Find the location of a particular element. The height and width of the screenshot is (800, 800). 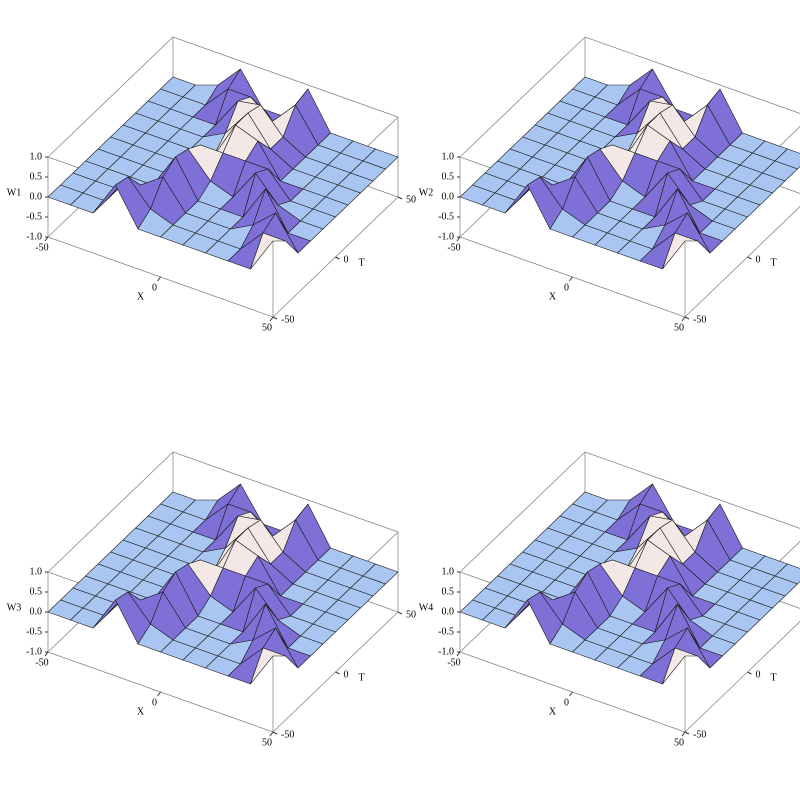

z-axis-label: W3 is located at coordinates (14, 607).